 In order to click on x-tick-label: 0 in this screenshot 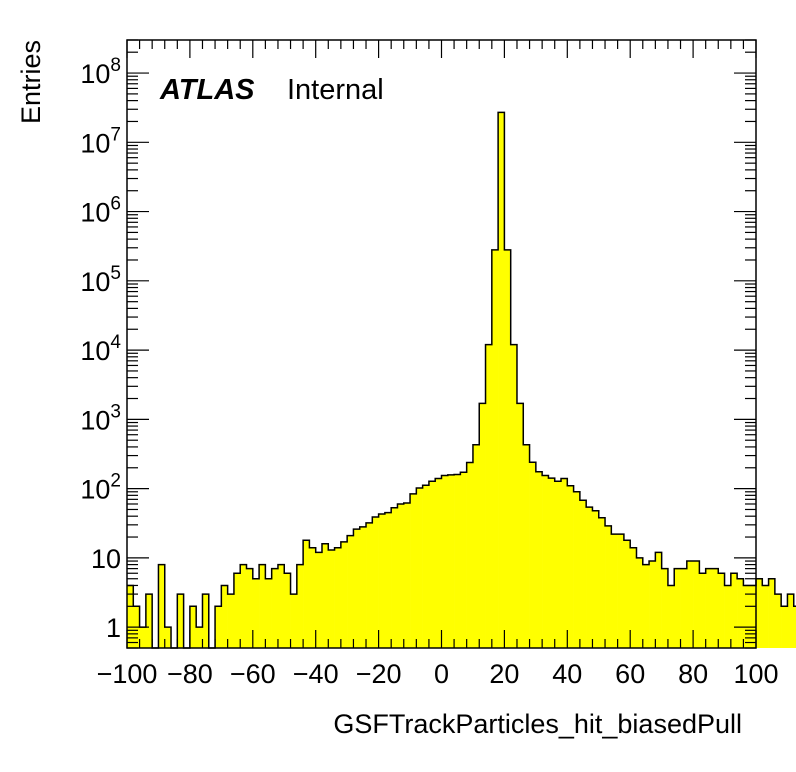, I will do `click(441, 674)`.